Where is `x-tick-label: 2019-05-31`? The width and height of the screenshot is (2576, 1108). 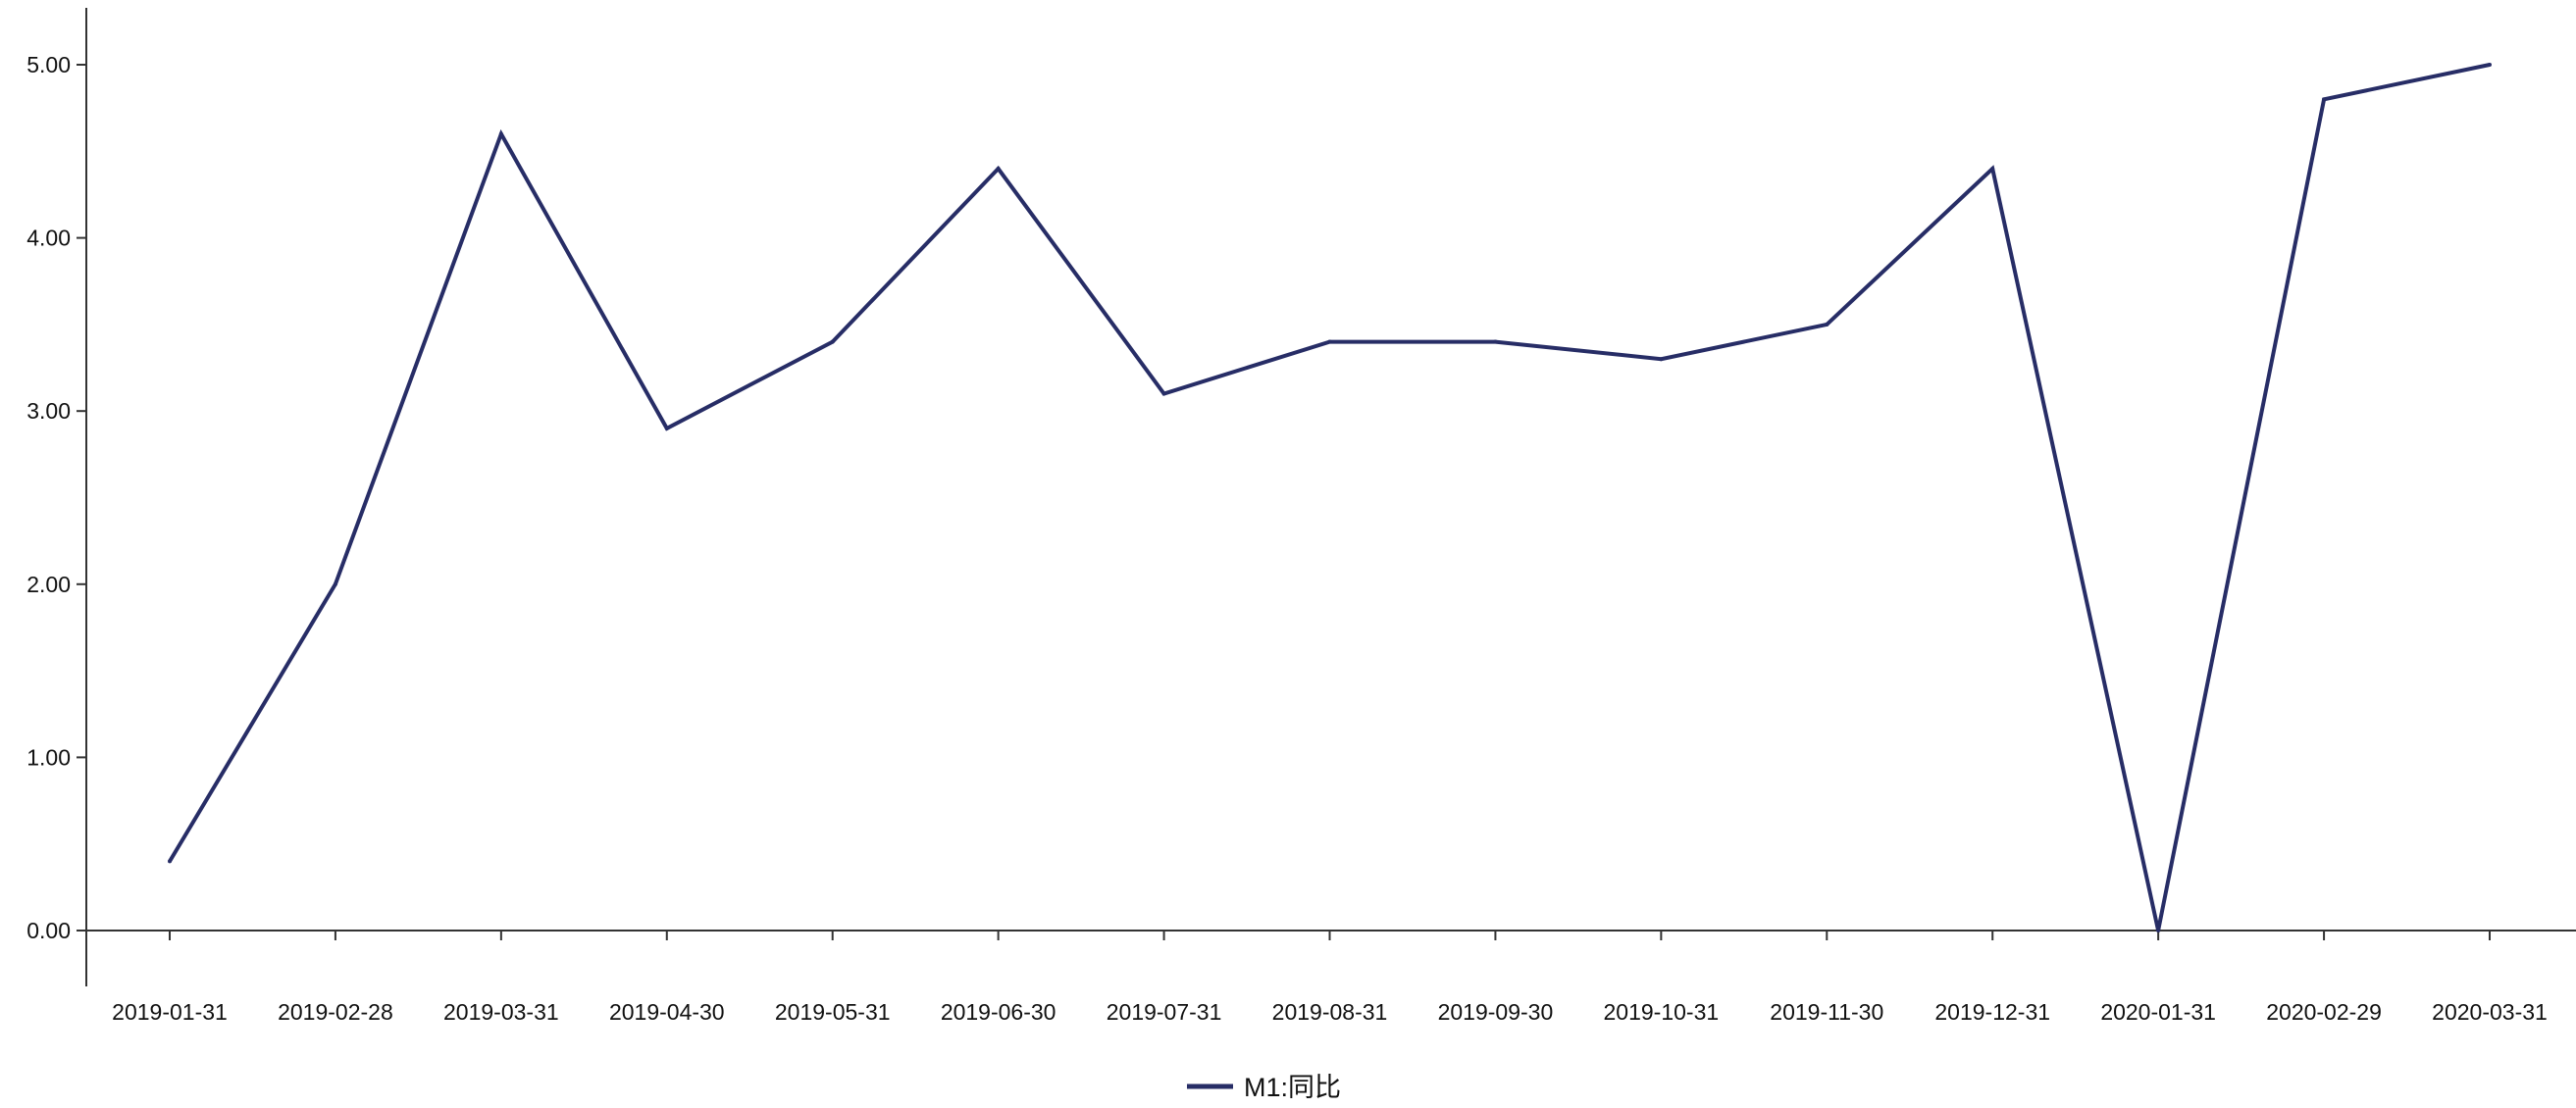 x-tick-label: 2019-05-31 is located at coordinates (833, 1012).